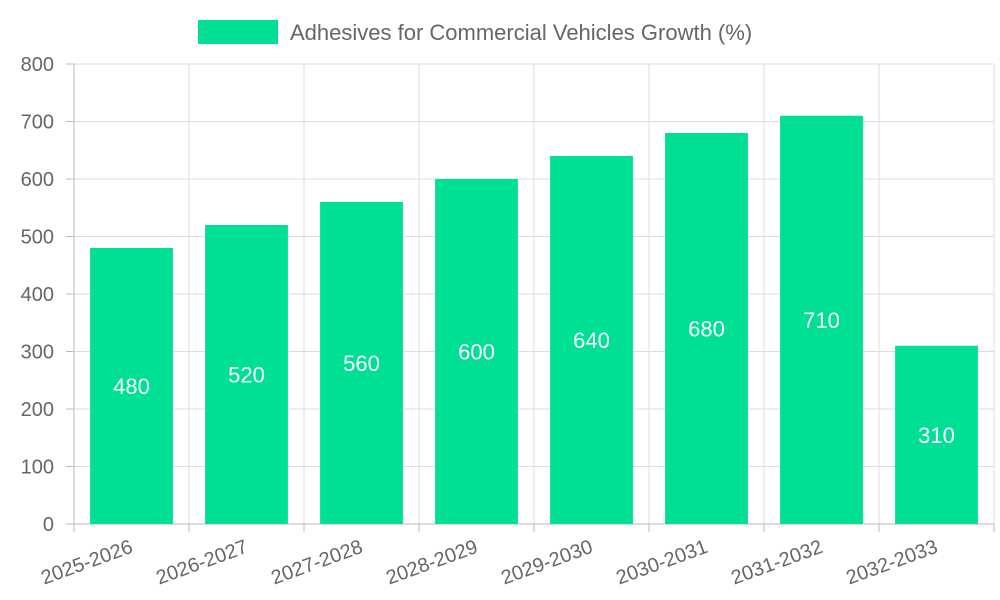 The height and width of the screenshot is (600, 1000). I want to click on y-tick-label: 0, so click(48, 525).